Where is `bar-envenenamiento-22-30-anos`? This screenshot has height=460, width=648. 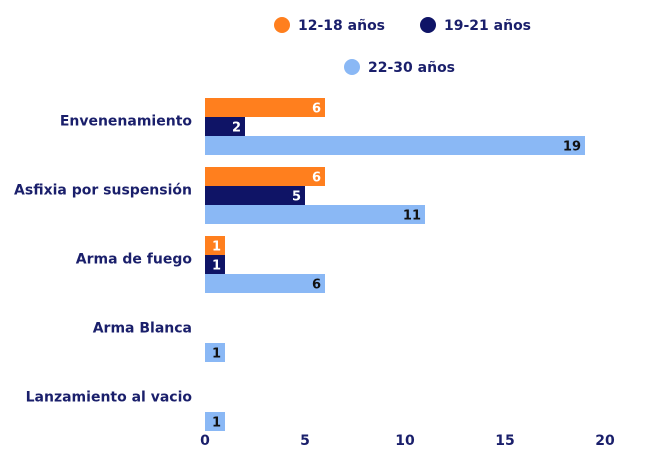 bar-envenenamiento-22-30-anos is located at coordinates (395, 145).